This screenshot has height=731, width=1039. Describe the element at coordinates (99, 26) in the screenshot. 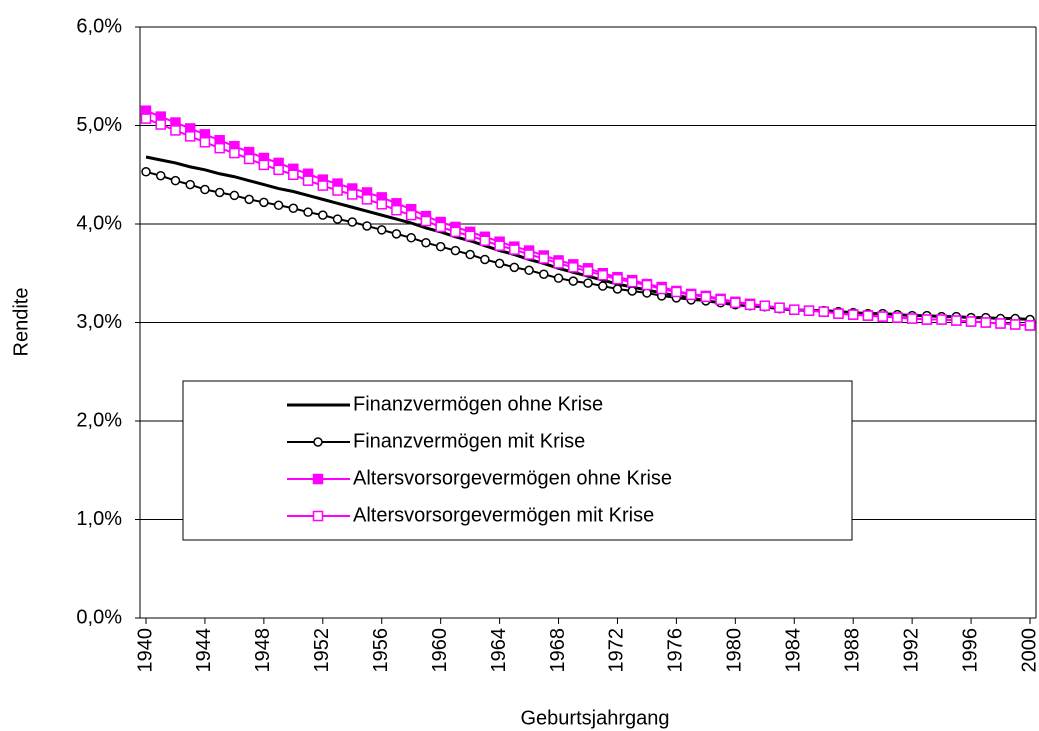

I see `y-tick-label: 6,0%` at that location.